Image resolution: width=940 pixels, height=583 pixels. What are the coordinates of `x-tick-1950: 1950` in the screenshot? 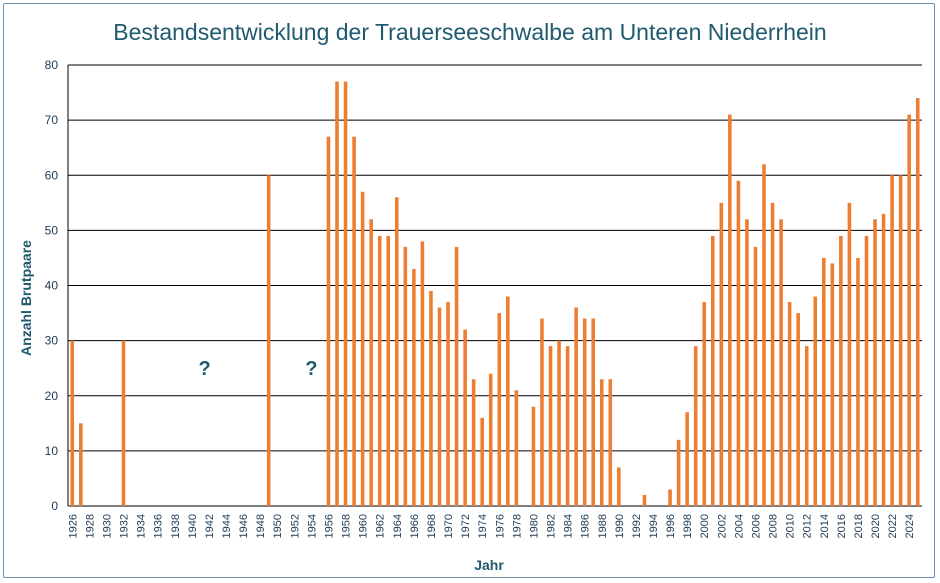 It's located at (278, 526).